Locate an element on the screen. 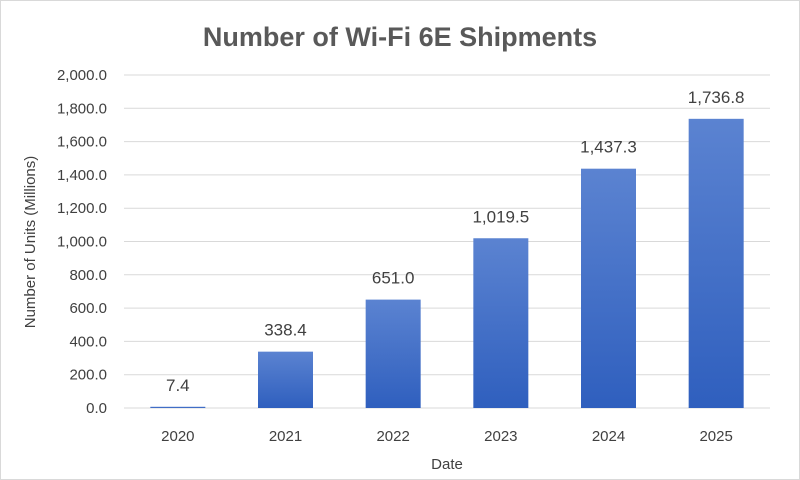 Image resolution: width=800 pixels, height=480 pixels. y-tick-label: 600.0 is located at coordinates (88, 308).